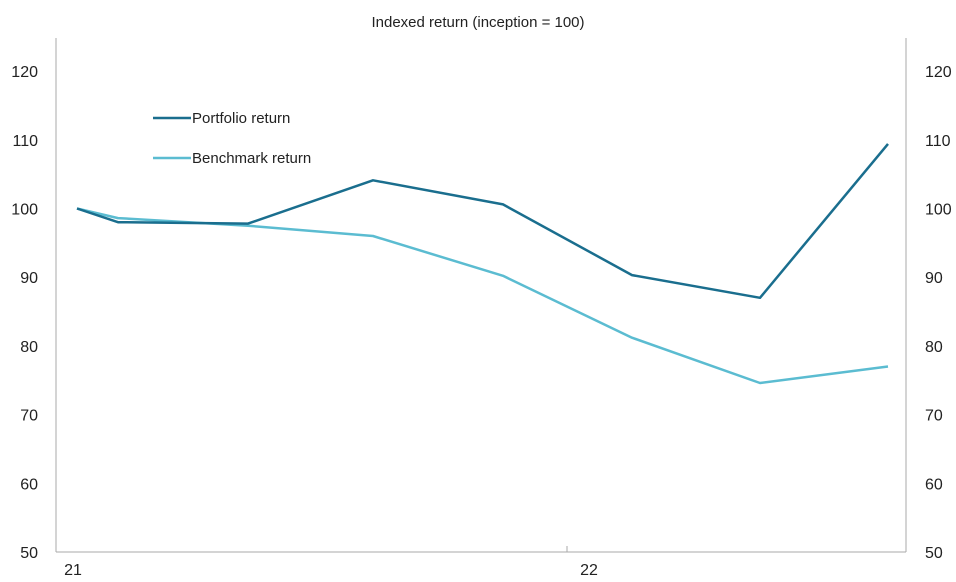 The image size is (956, 582). Describe the element at coordinates (938, 141) in the screenshot. I see `y-tick-label-right: 110` at that location.